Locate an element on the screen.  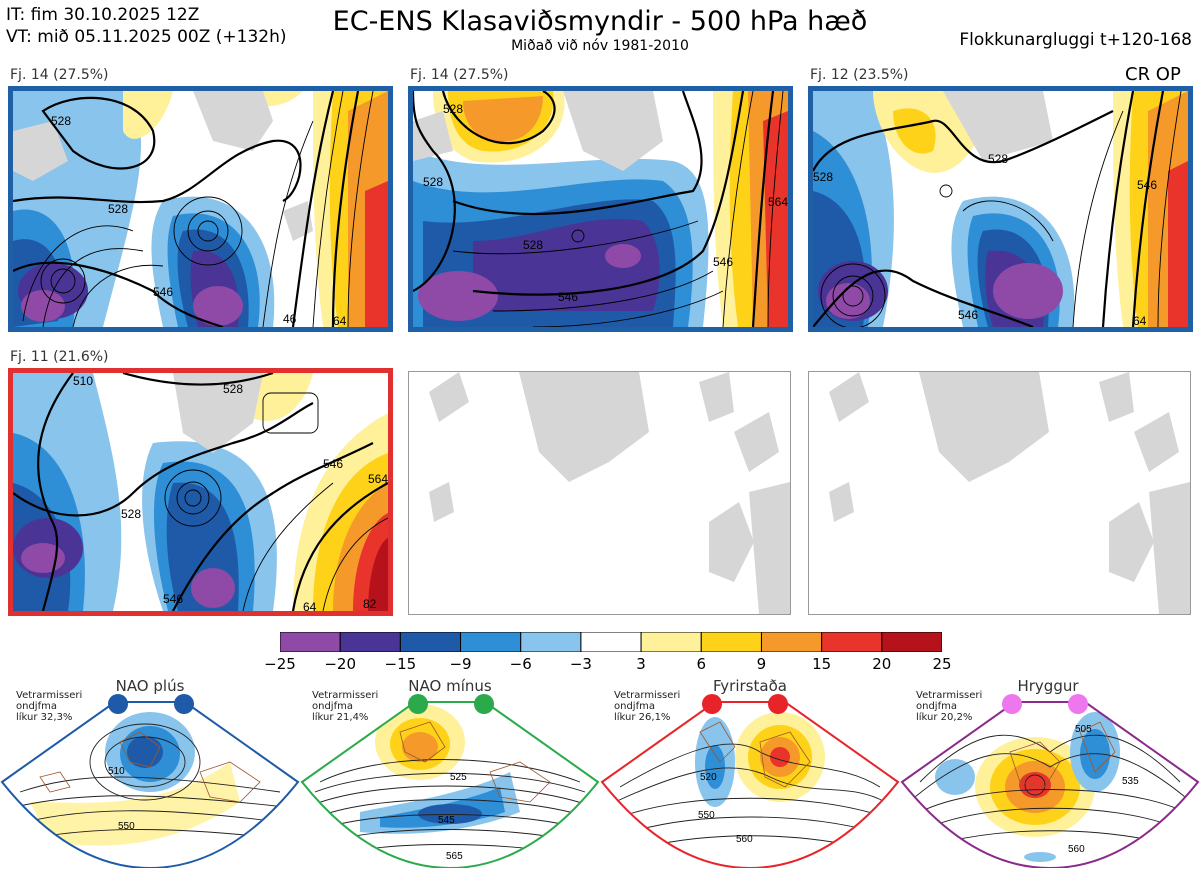
regime-3-title: Fyrirstaða is located at coordinates (750, 686).